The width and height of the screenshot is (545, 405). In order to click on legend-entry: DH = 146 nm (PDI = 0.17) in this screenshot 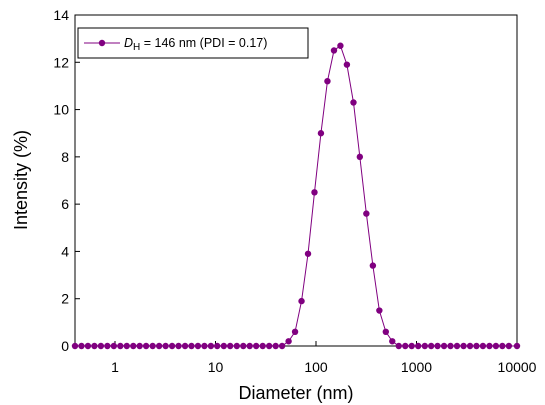, I will do `click(195, 44)`.